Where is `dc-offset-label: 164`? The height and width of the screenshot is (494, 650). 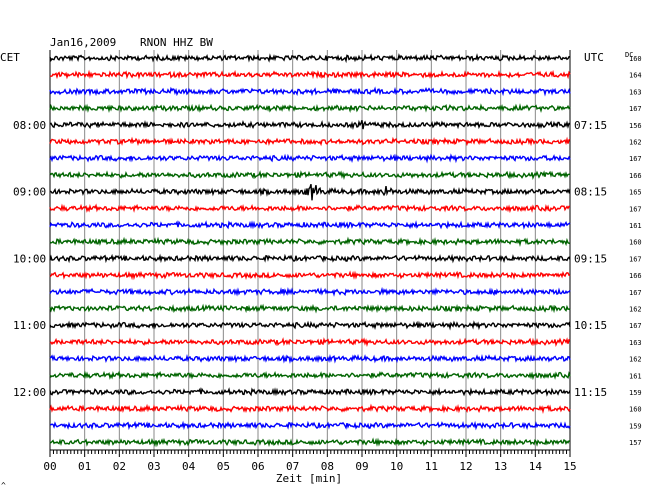 dc-offset-label: 164 is located at coordinates (635, 76).